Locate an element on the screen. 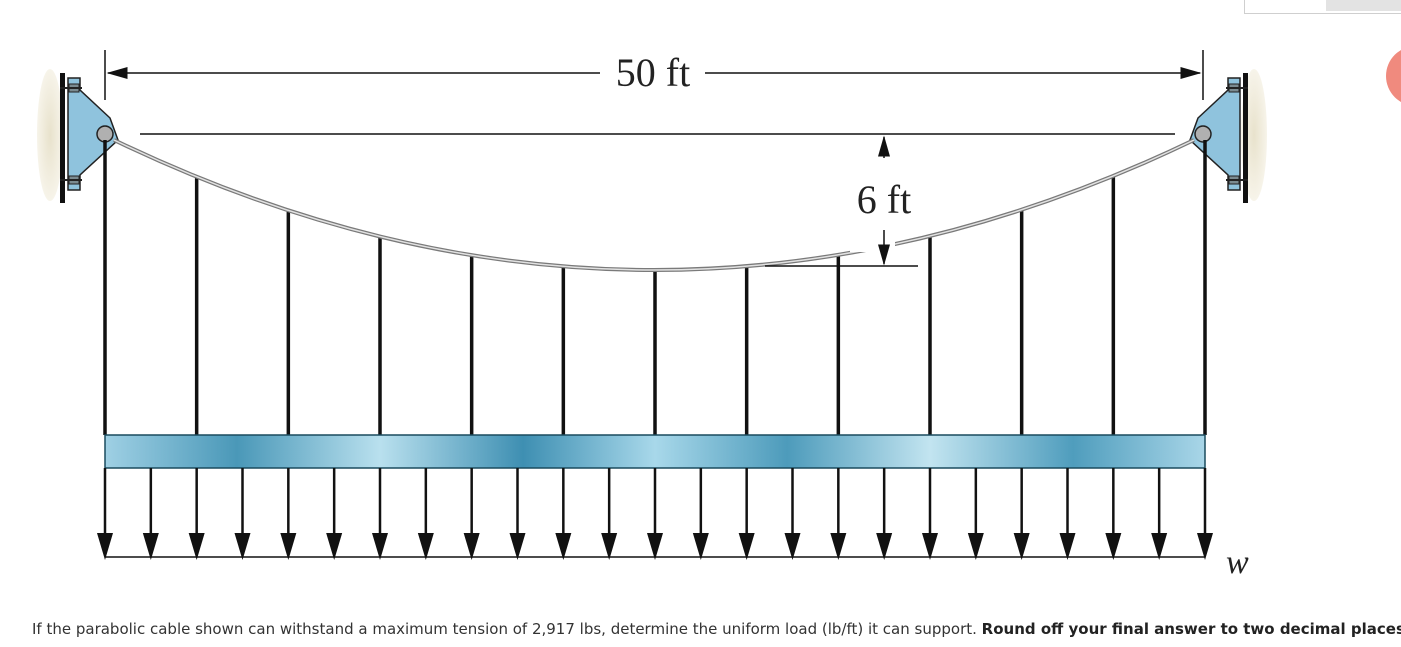  right-bolt-bottom is located at coordinates (1237, 180).